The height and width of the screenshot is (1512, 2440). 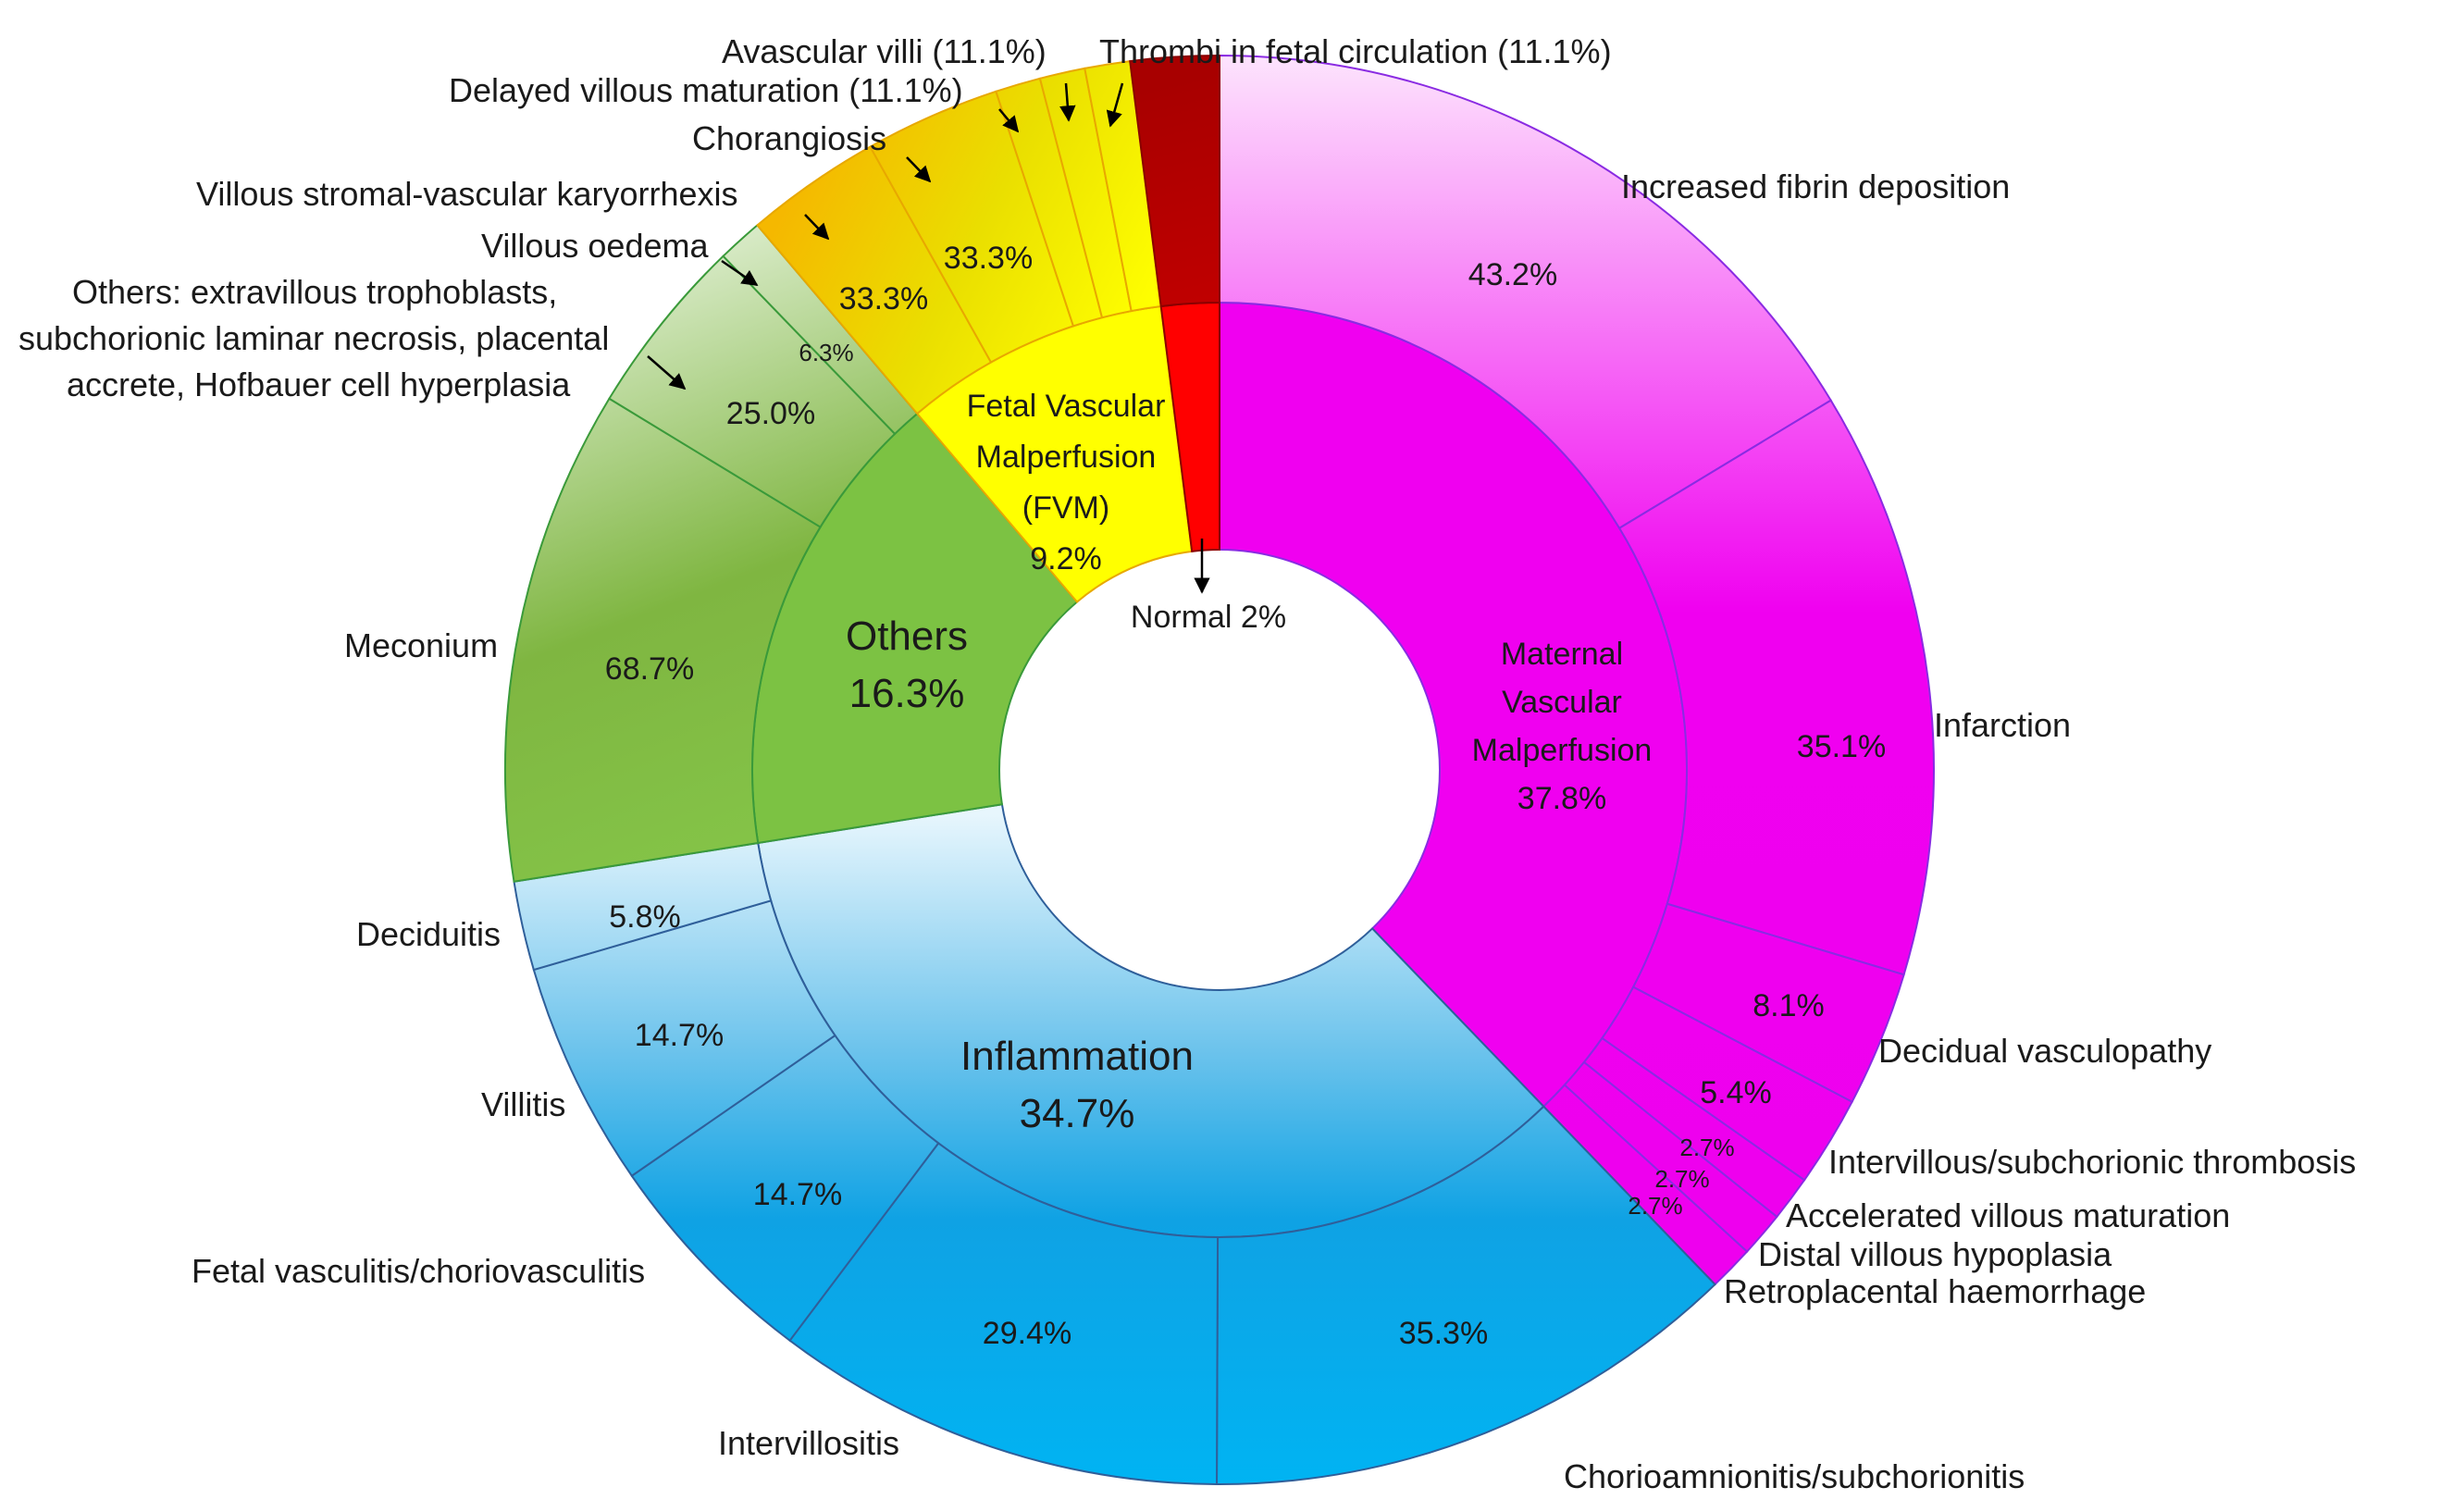 What do you see at coordinates (314, 338) in the screenshot?
I see `label-others-misc-1: subchorionic laminar necrosis, placental` at bounding box center [314, 338].